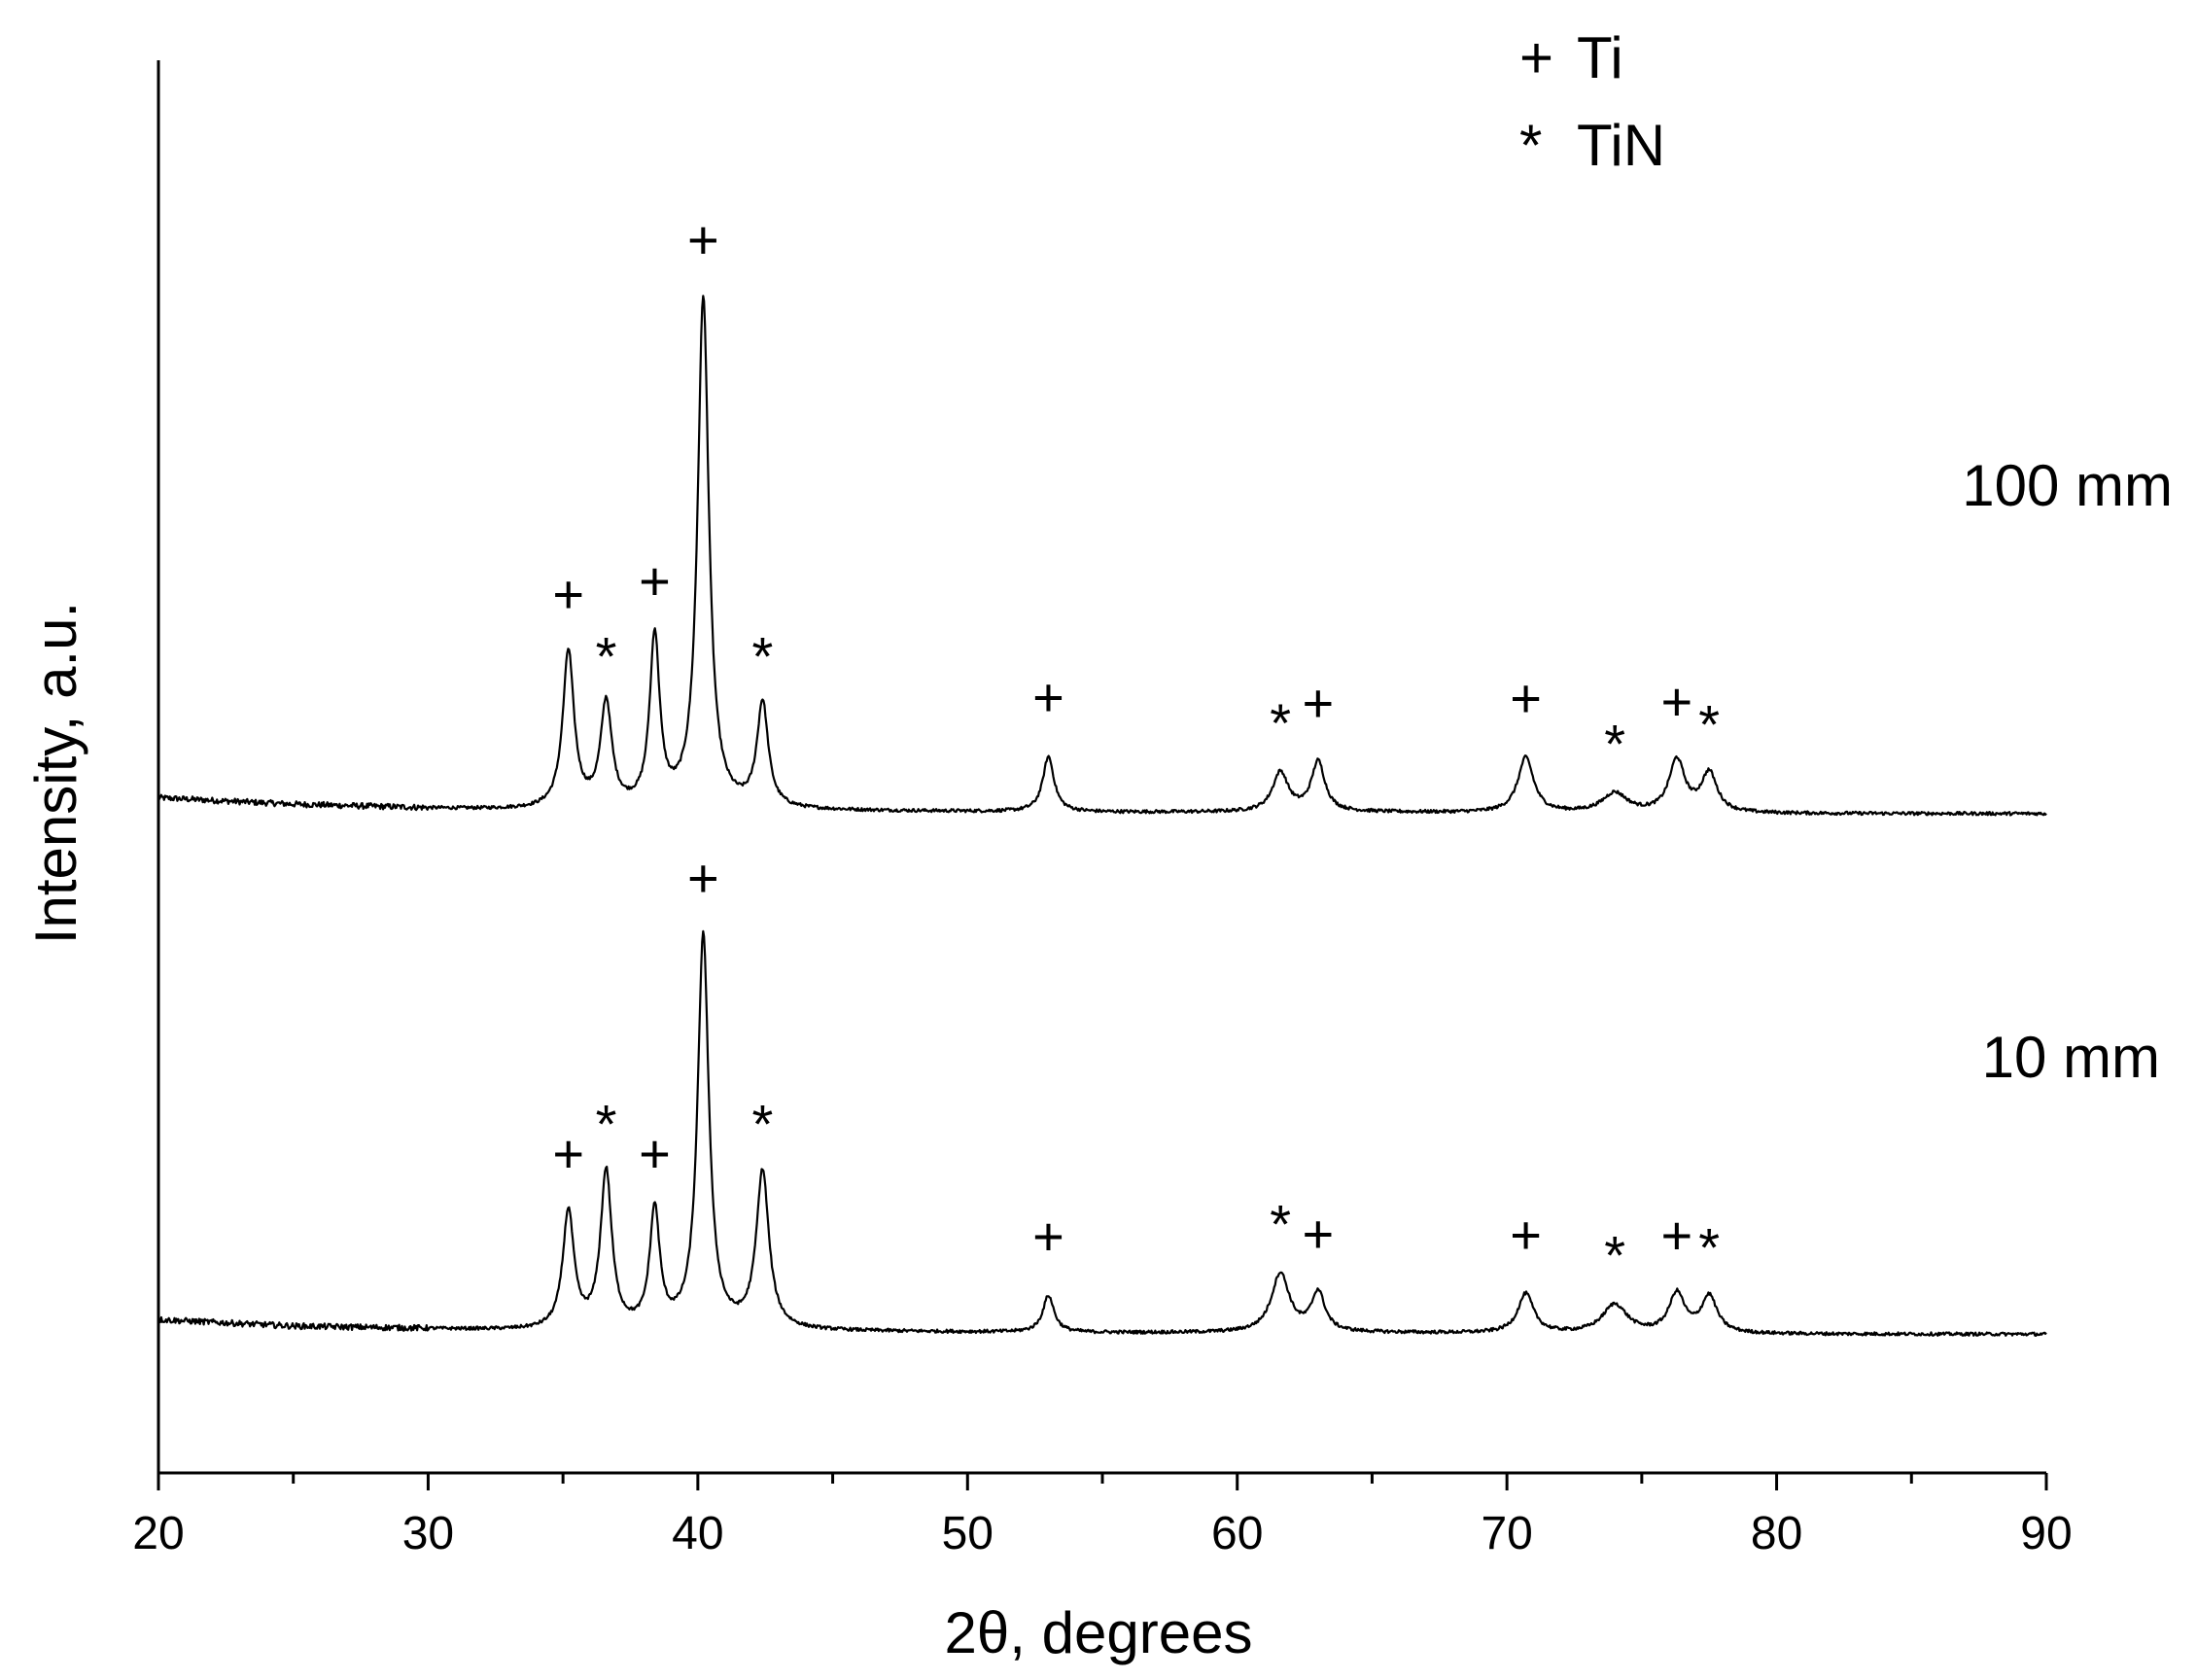 This screenshot has width=2197, height=1680. I want to click on y-axis-title: Intensity, a.u., so click(56, 773).